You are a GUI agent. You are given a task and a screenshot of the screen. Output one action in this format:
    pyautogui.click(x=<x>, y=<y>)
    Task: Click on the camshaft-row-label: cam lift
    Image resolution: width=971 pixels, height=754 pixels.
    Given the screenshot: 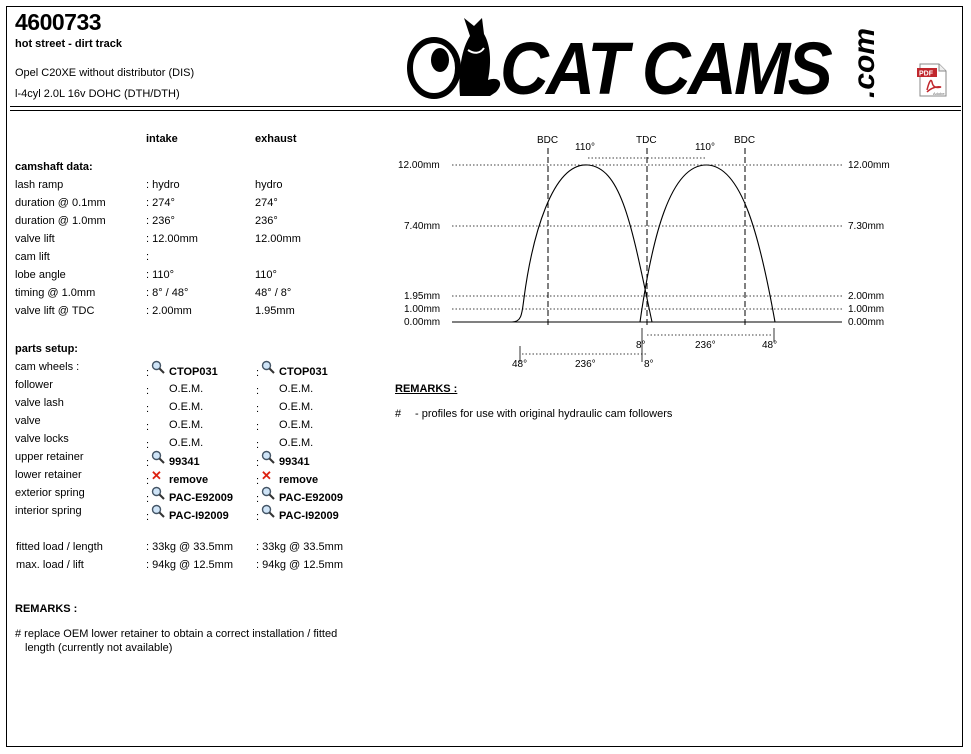 What is the action you would take?
    pyautogui.click(x=32, y=257)
    